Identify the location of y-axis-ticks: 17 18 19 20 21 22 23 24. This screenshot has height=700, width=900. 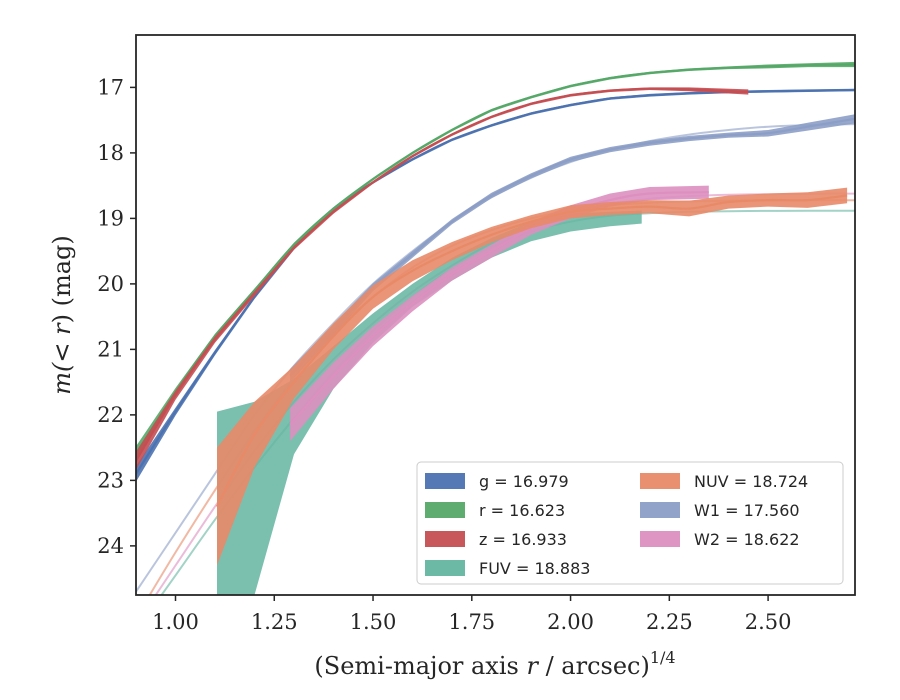
(116, 316).